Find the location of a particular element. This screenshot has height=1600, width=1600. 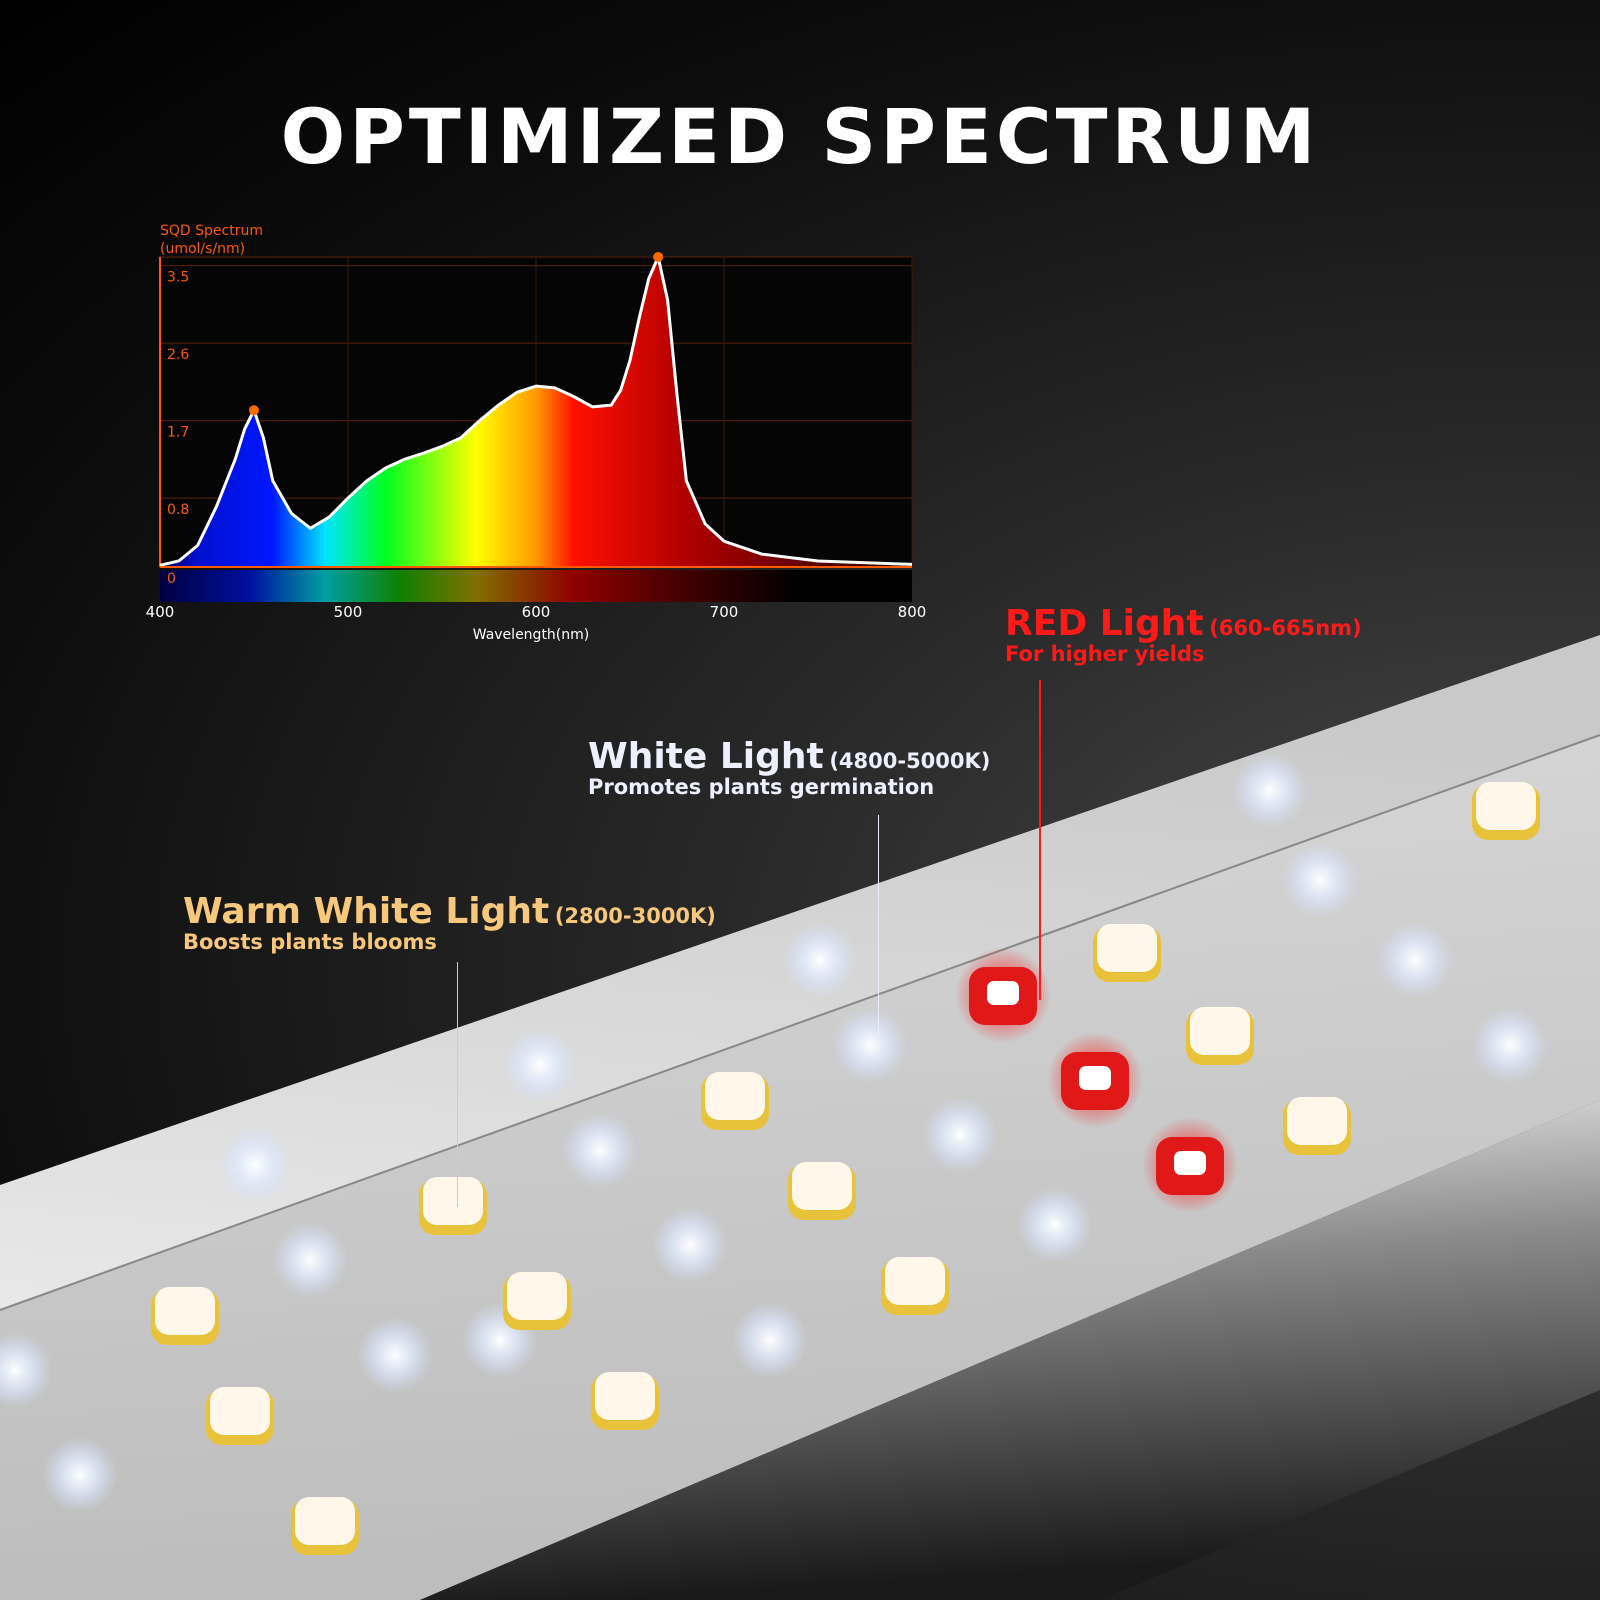

red-leader-line is located at coordinates (1040, 840).